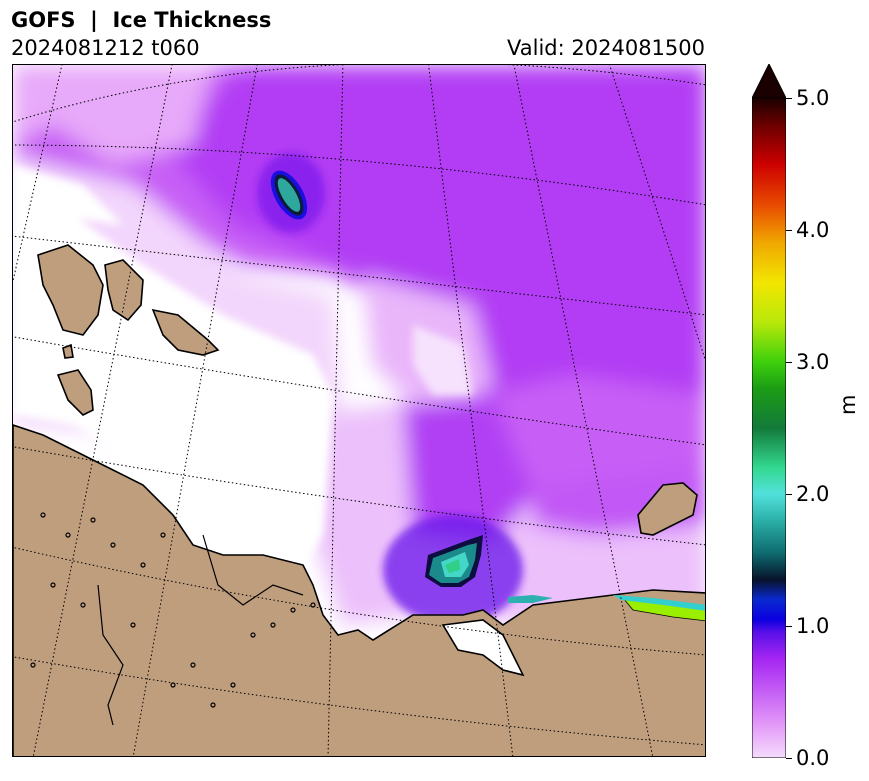  What do you see at coordinates (141, 20) in the screenshot?
I see `chart-title: GOFS | Ice Thickness` at bounding box center [141, 20].